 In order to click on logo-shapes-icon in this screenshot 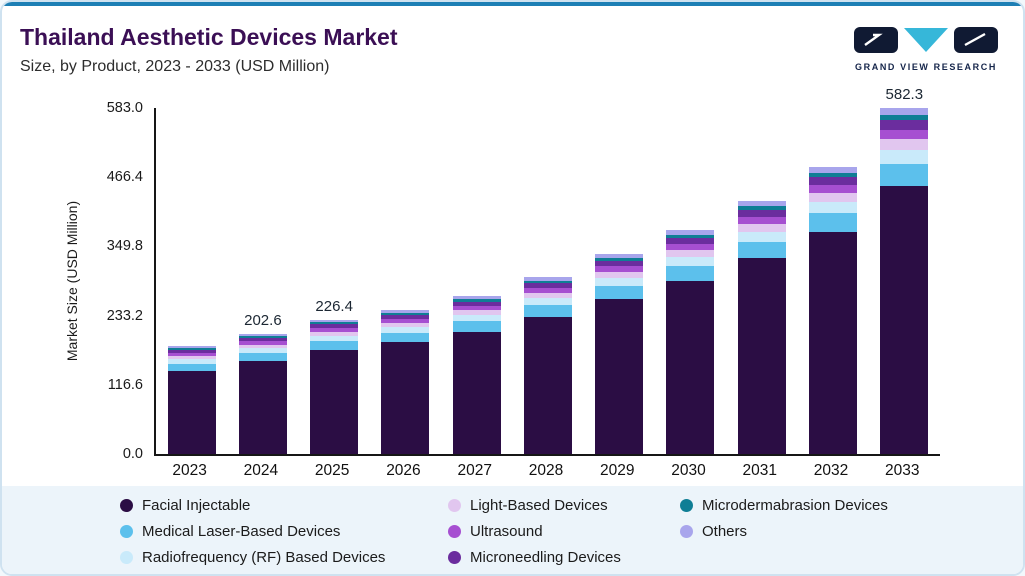, I will do `click(926, 40)`.